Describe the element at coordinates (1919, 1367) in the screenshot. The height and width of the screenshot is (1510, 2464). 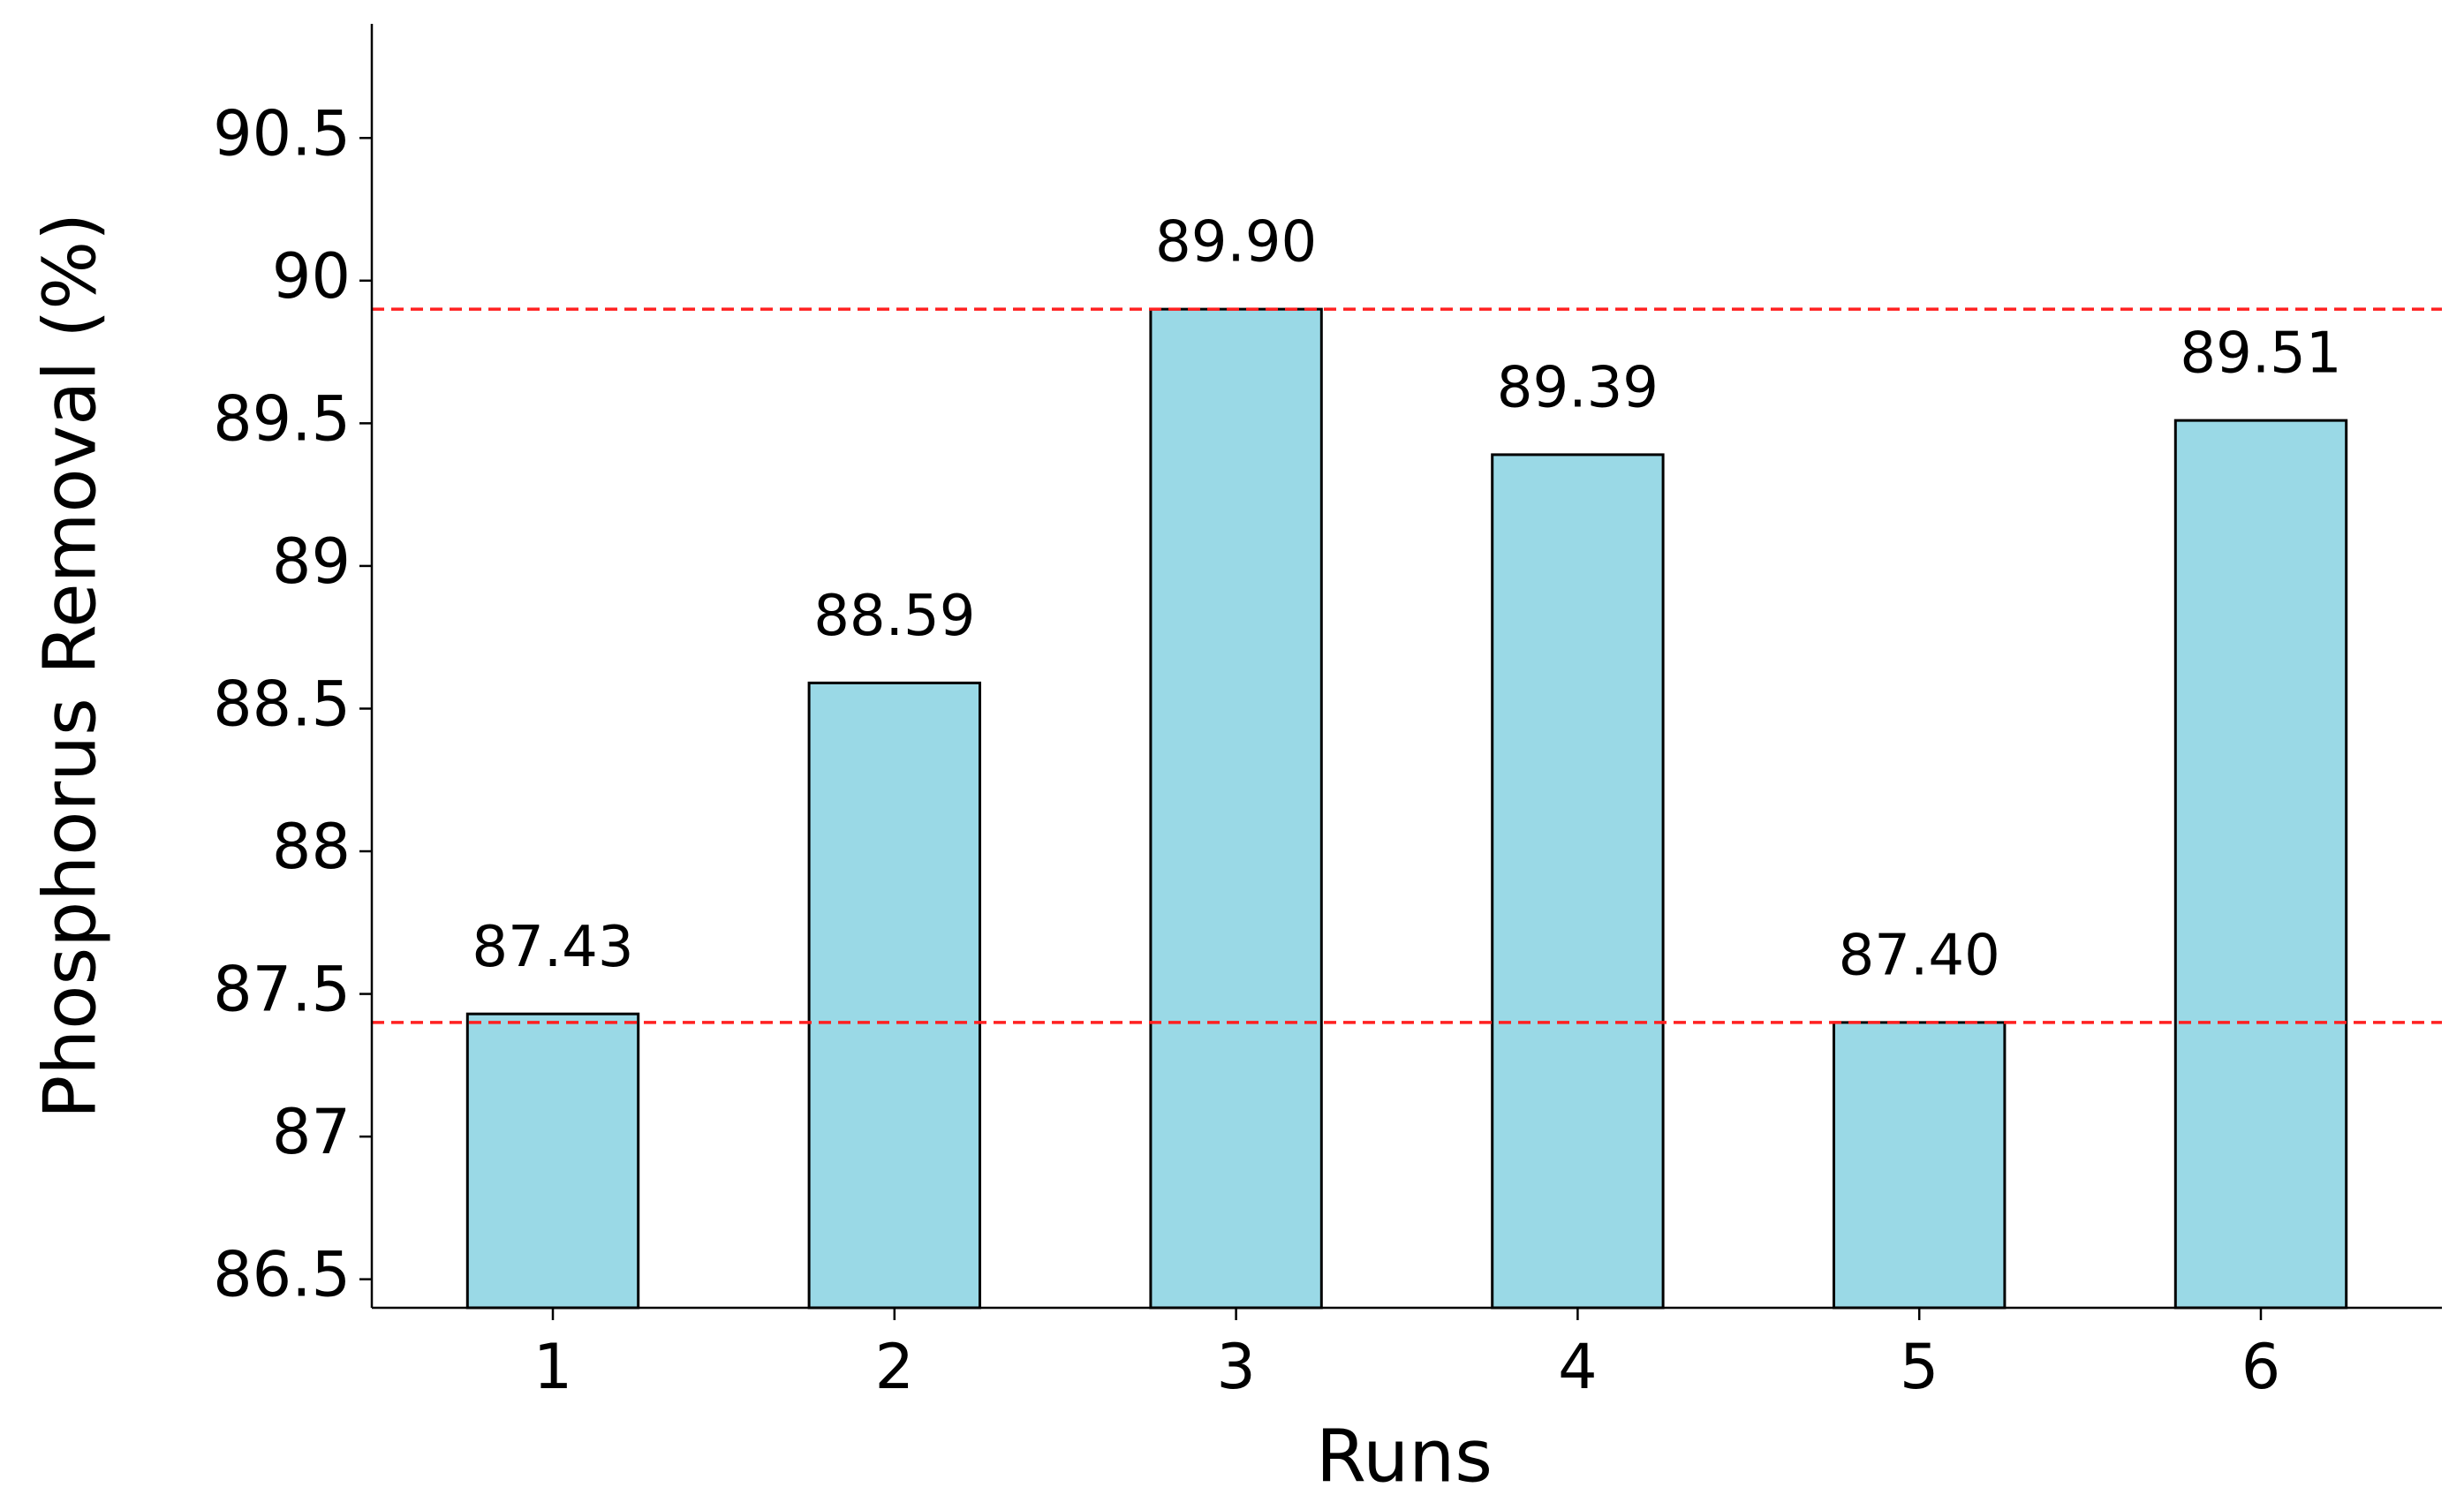
I see `x-tick-label: 5` at that location.